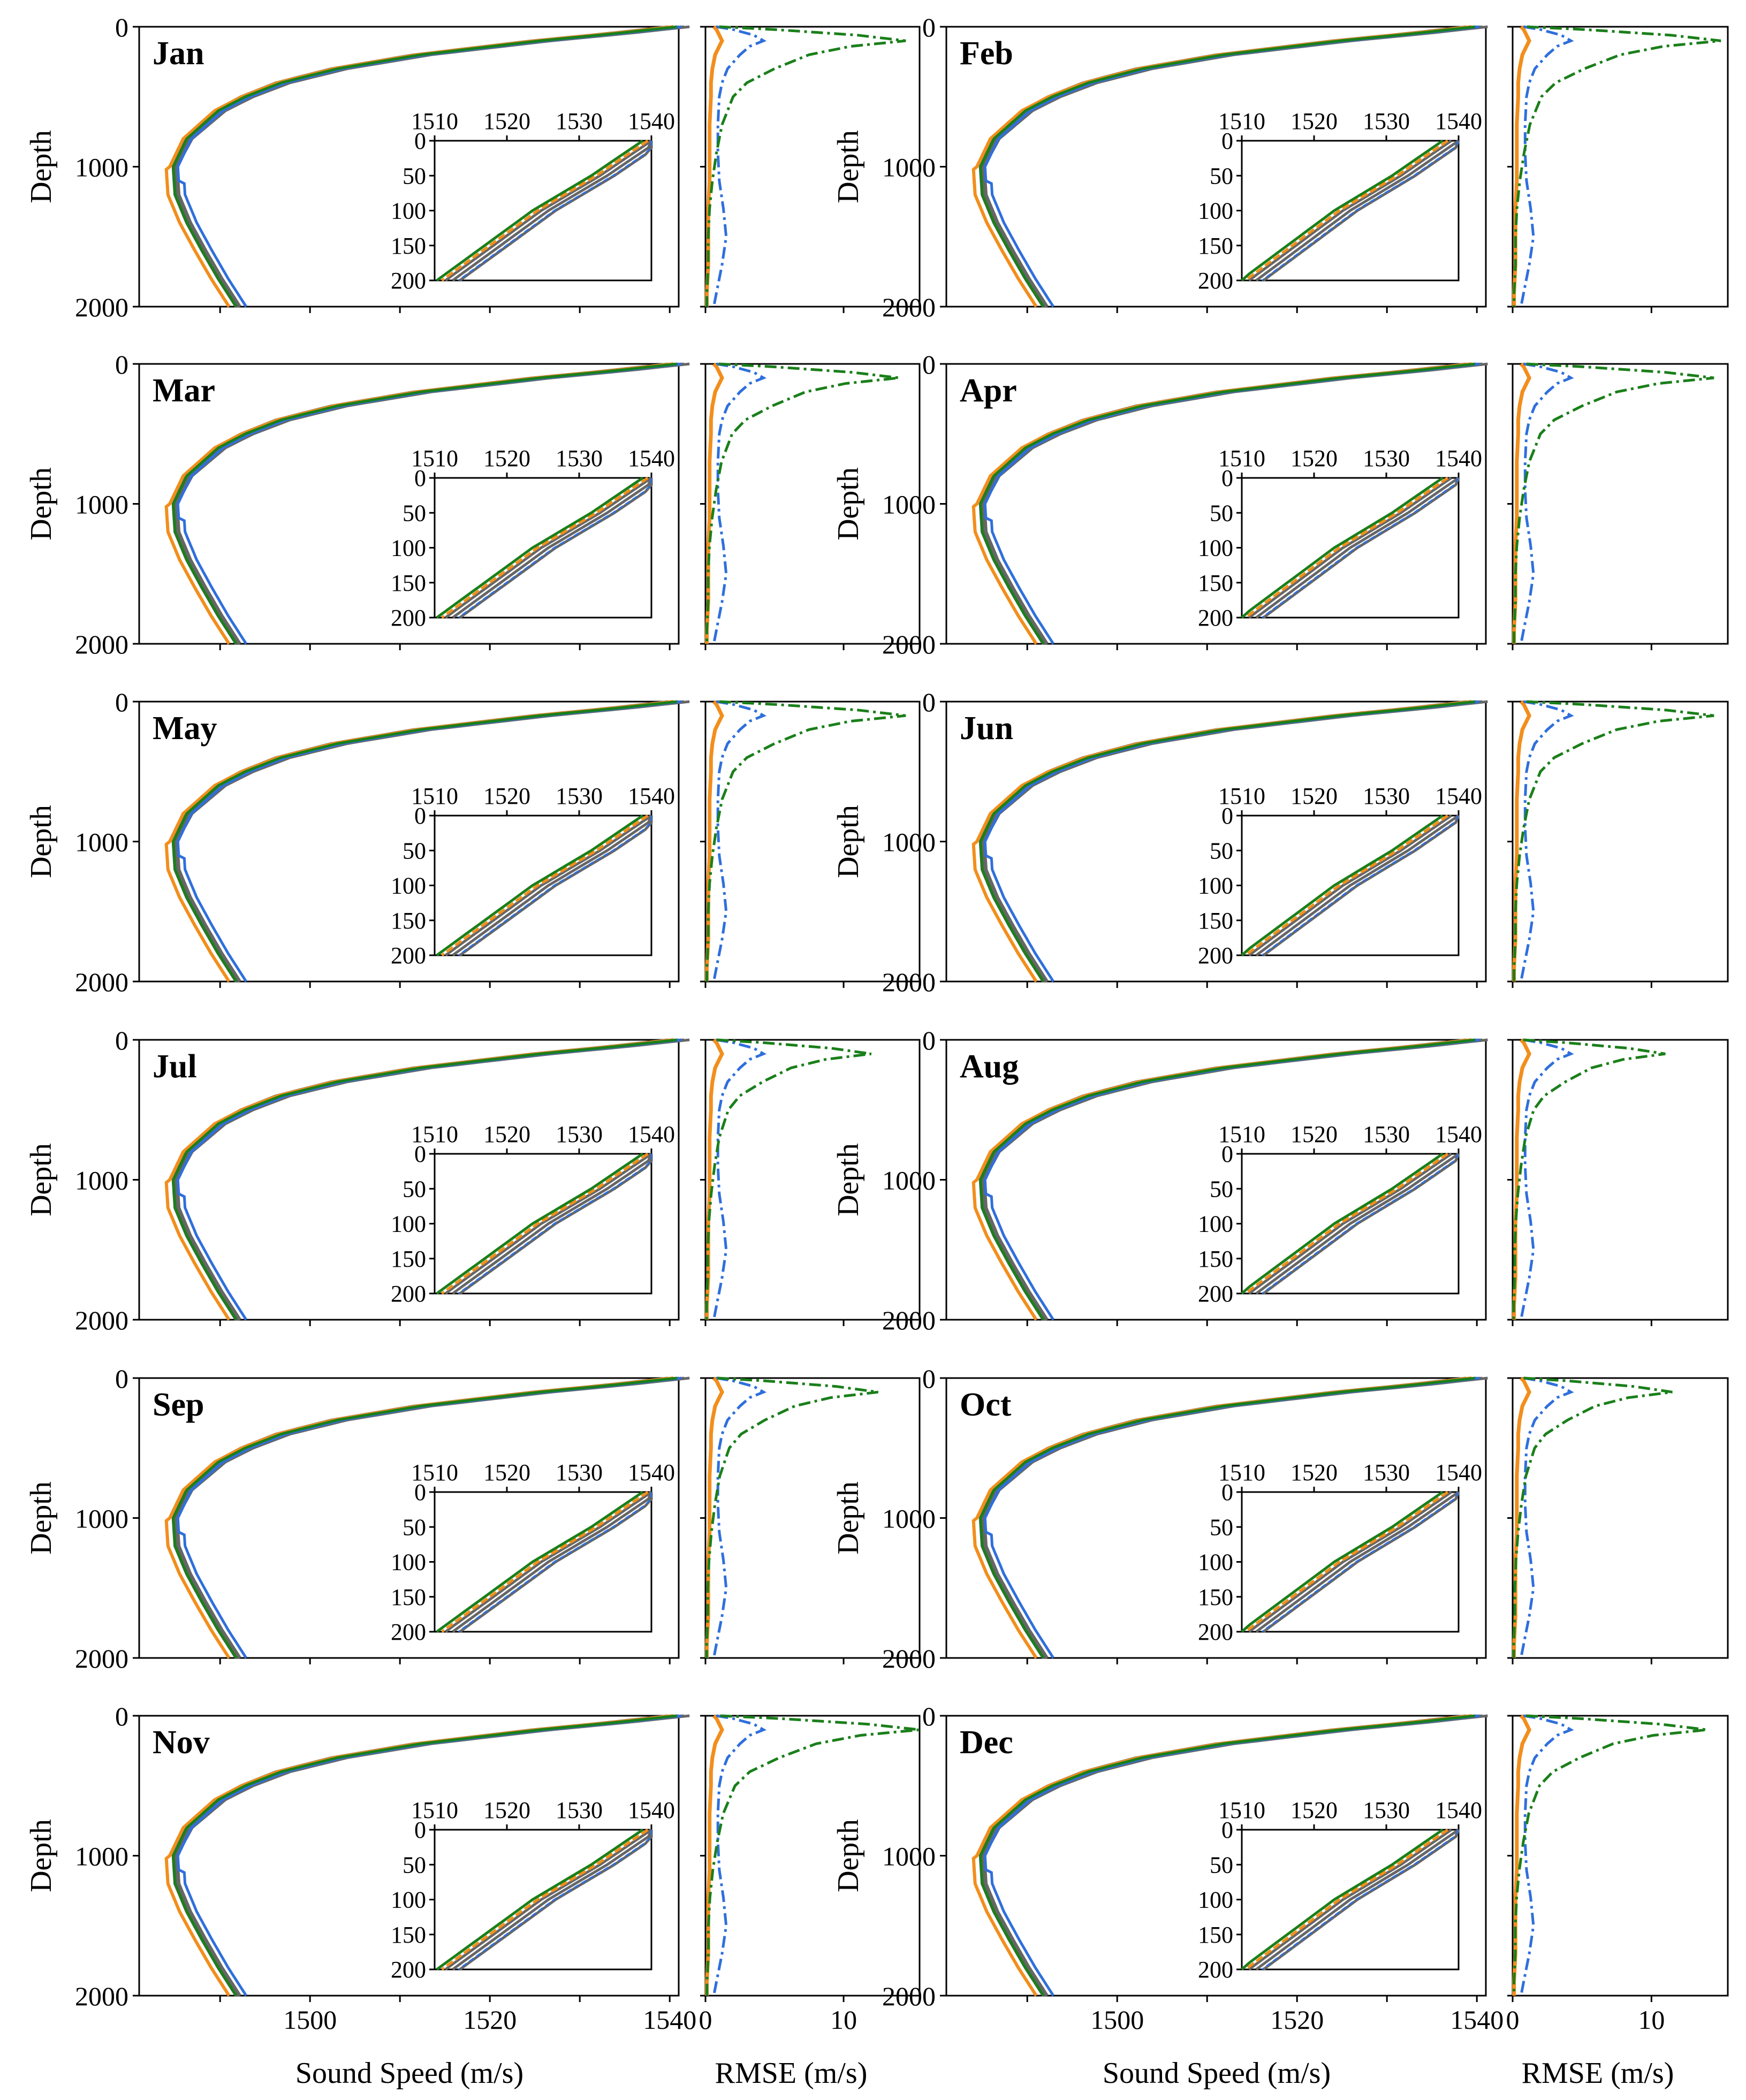 This screenshot has height=2100, width=1746. I want to click on x-axis-title-rmse-left: RMSE (m/s), so click(791, 2073).